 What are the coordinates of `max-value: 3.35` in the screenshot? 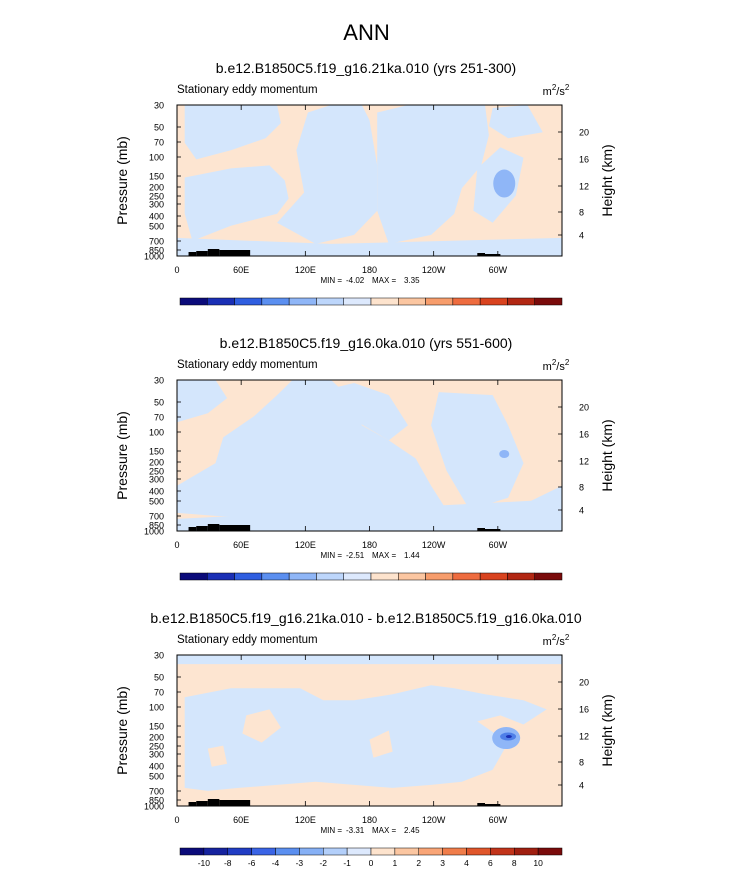 It's located at (412, 280).